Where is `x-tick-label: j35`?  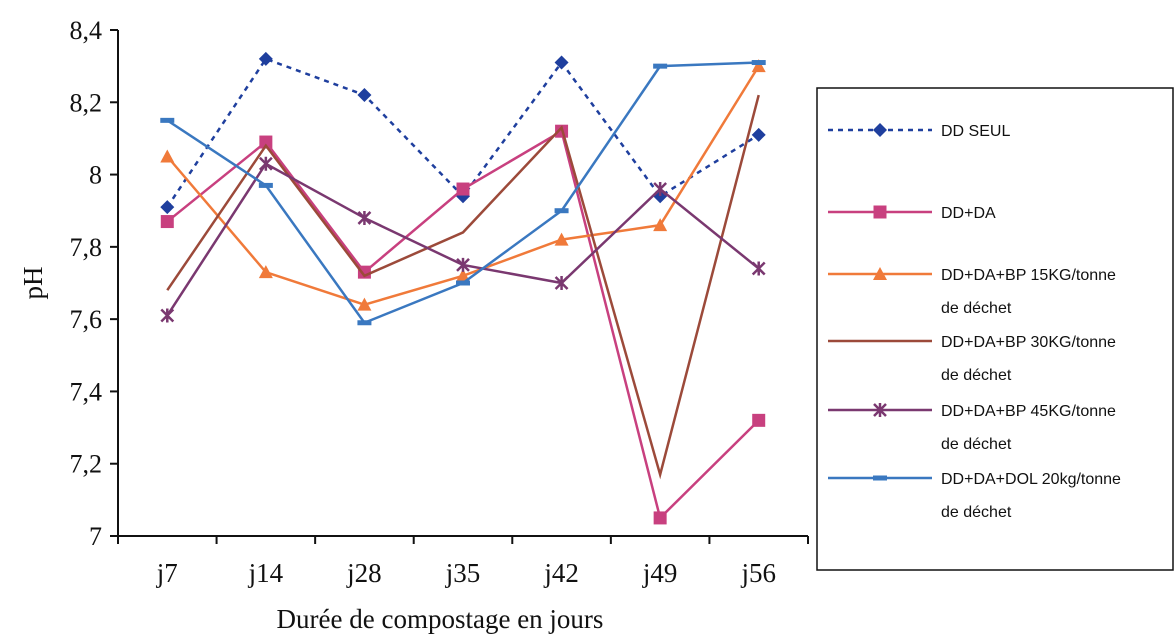
x-tick-label: j35 is located at coordinates (463, 573).